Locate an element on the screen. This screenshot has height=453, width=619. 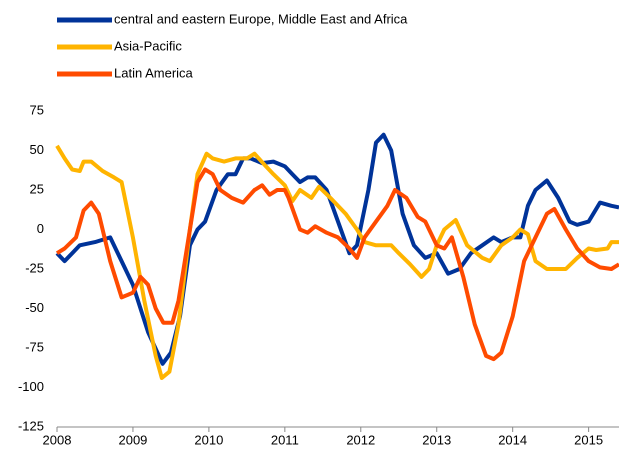
y-tick-label: 0 is located at coordinates (40, 228).